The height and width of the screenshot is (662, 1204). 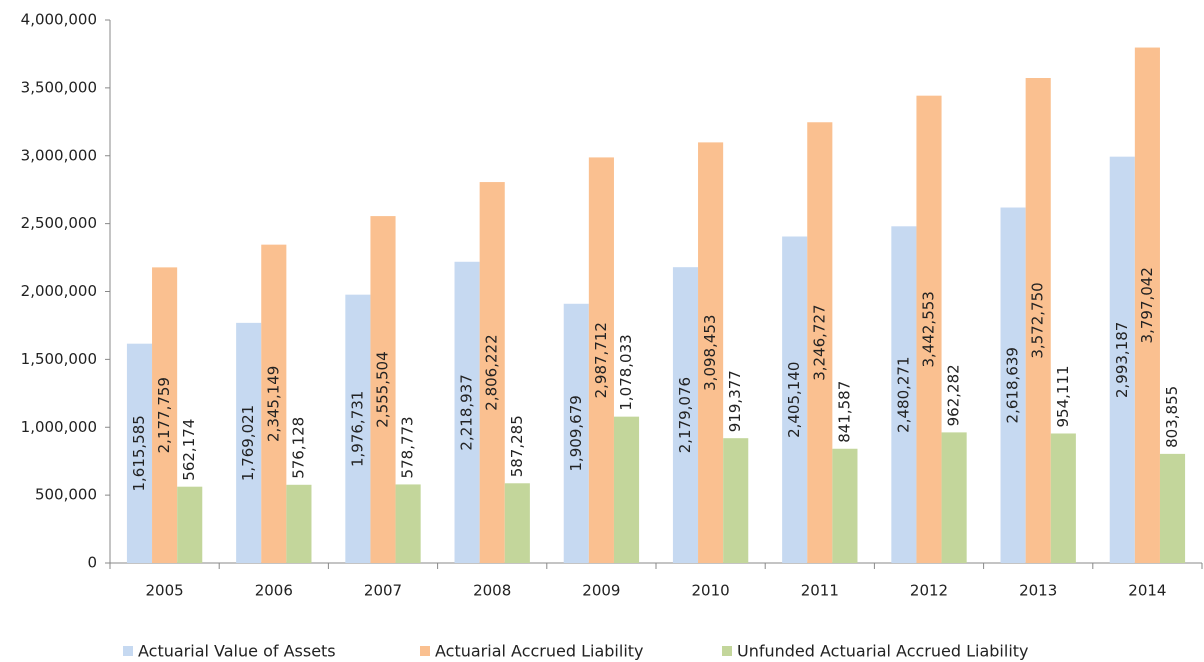 I want to click on value-label: 1,769,021, so click(x=248, y=443).